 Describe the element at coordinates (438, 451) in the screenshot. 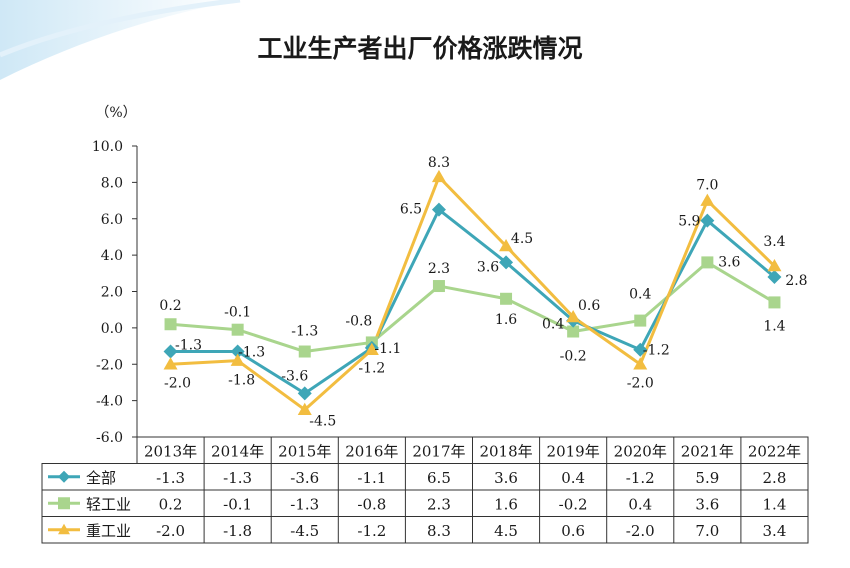

I see `x-category-label: 2017年` at that location.